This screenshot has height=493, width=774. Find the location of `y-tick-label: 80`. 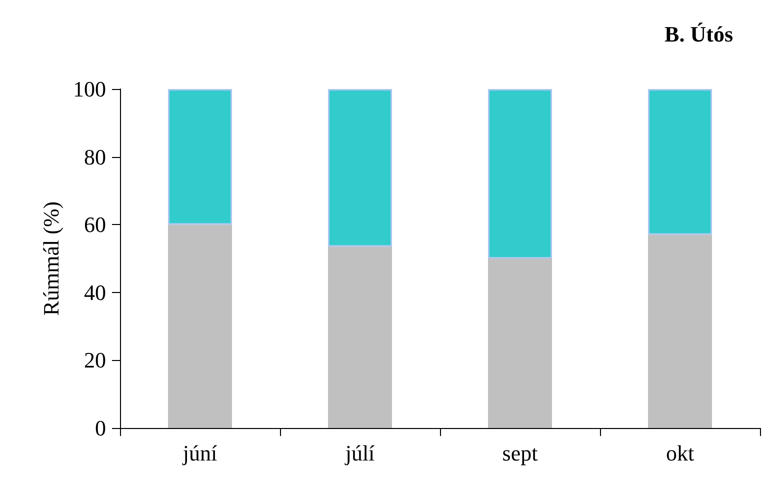

y-tick-label: 80 is located at coordinates (95, 157).